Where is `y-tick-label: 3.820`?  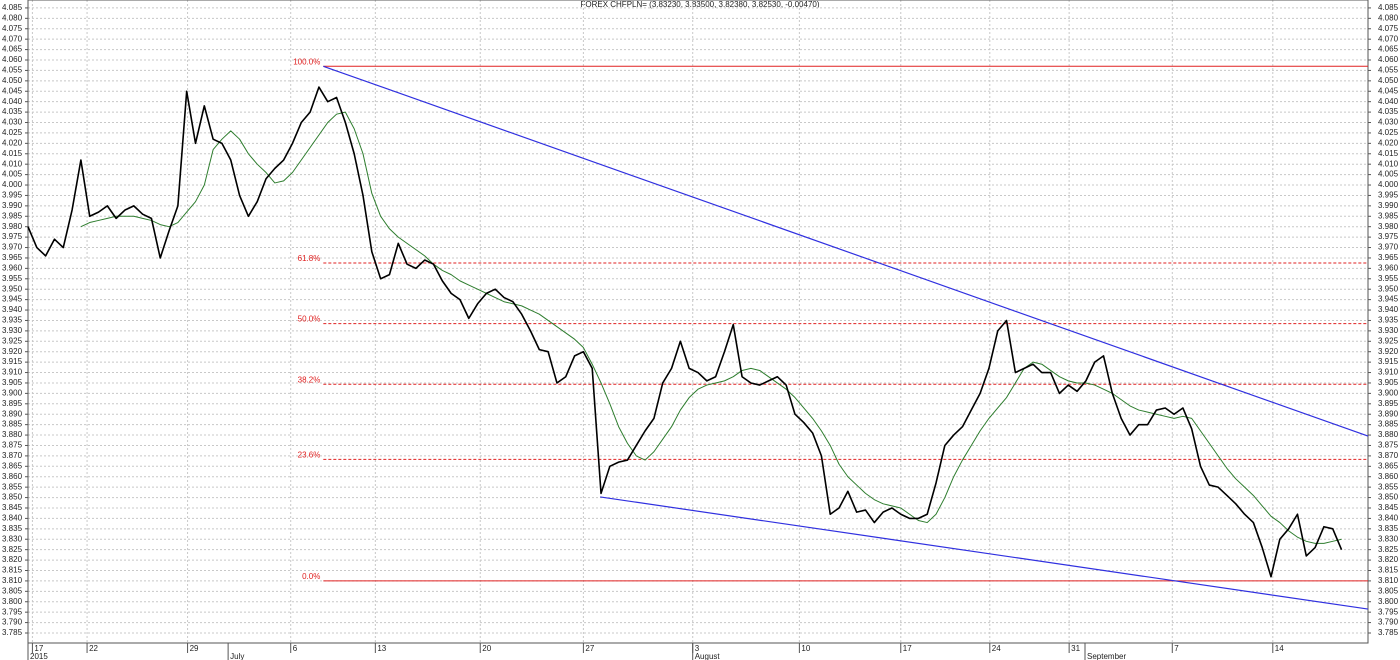
y-tick-label: 3.820 is located at coordinates (12, 559).